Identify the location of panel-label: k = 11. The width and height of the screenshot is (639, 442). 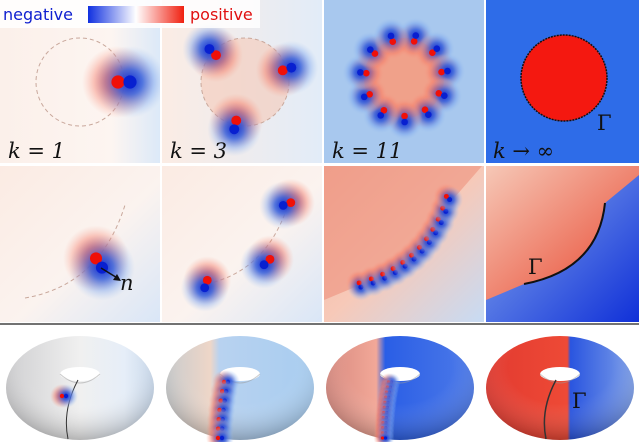
(367, 151).